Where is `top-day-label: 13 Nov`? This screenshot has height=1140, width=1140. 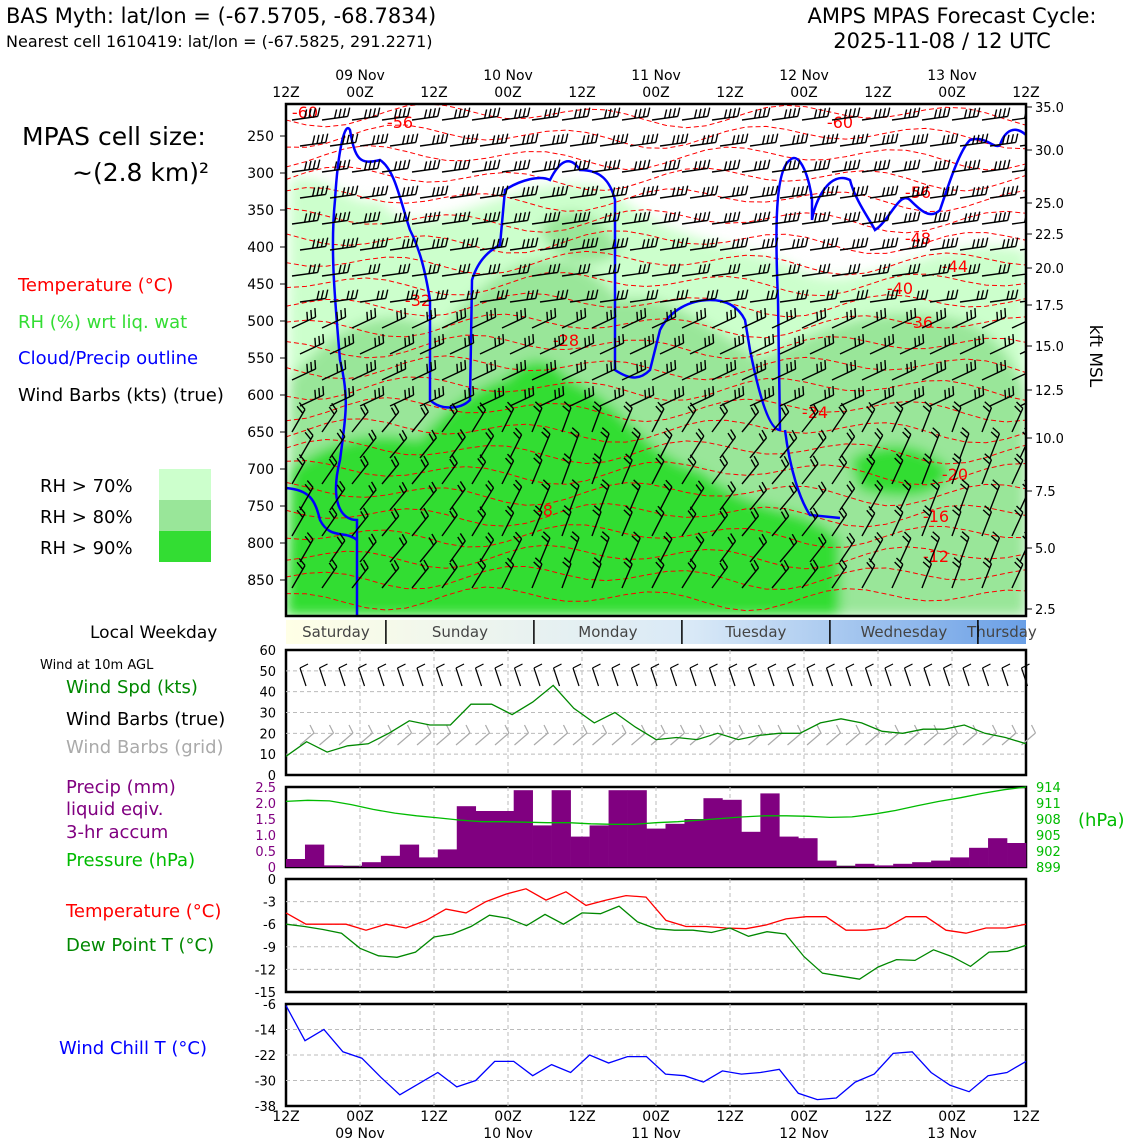 top-day-label: 13 Nov is located at coordinates (952, 76).